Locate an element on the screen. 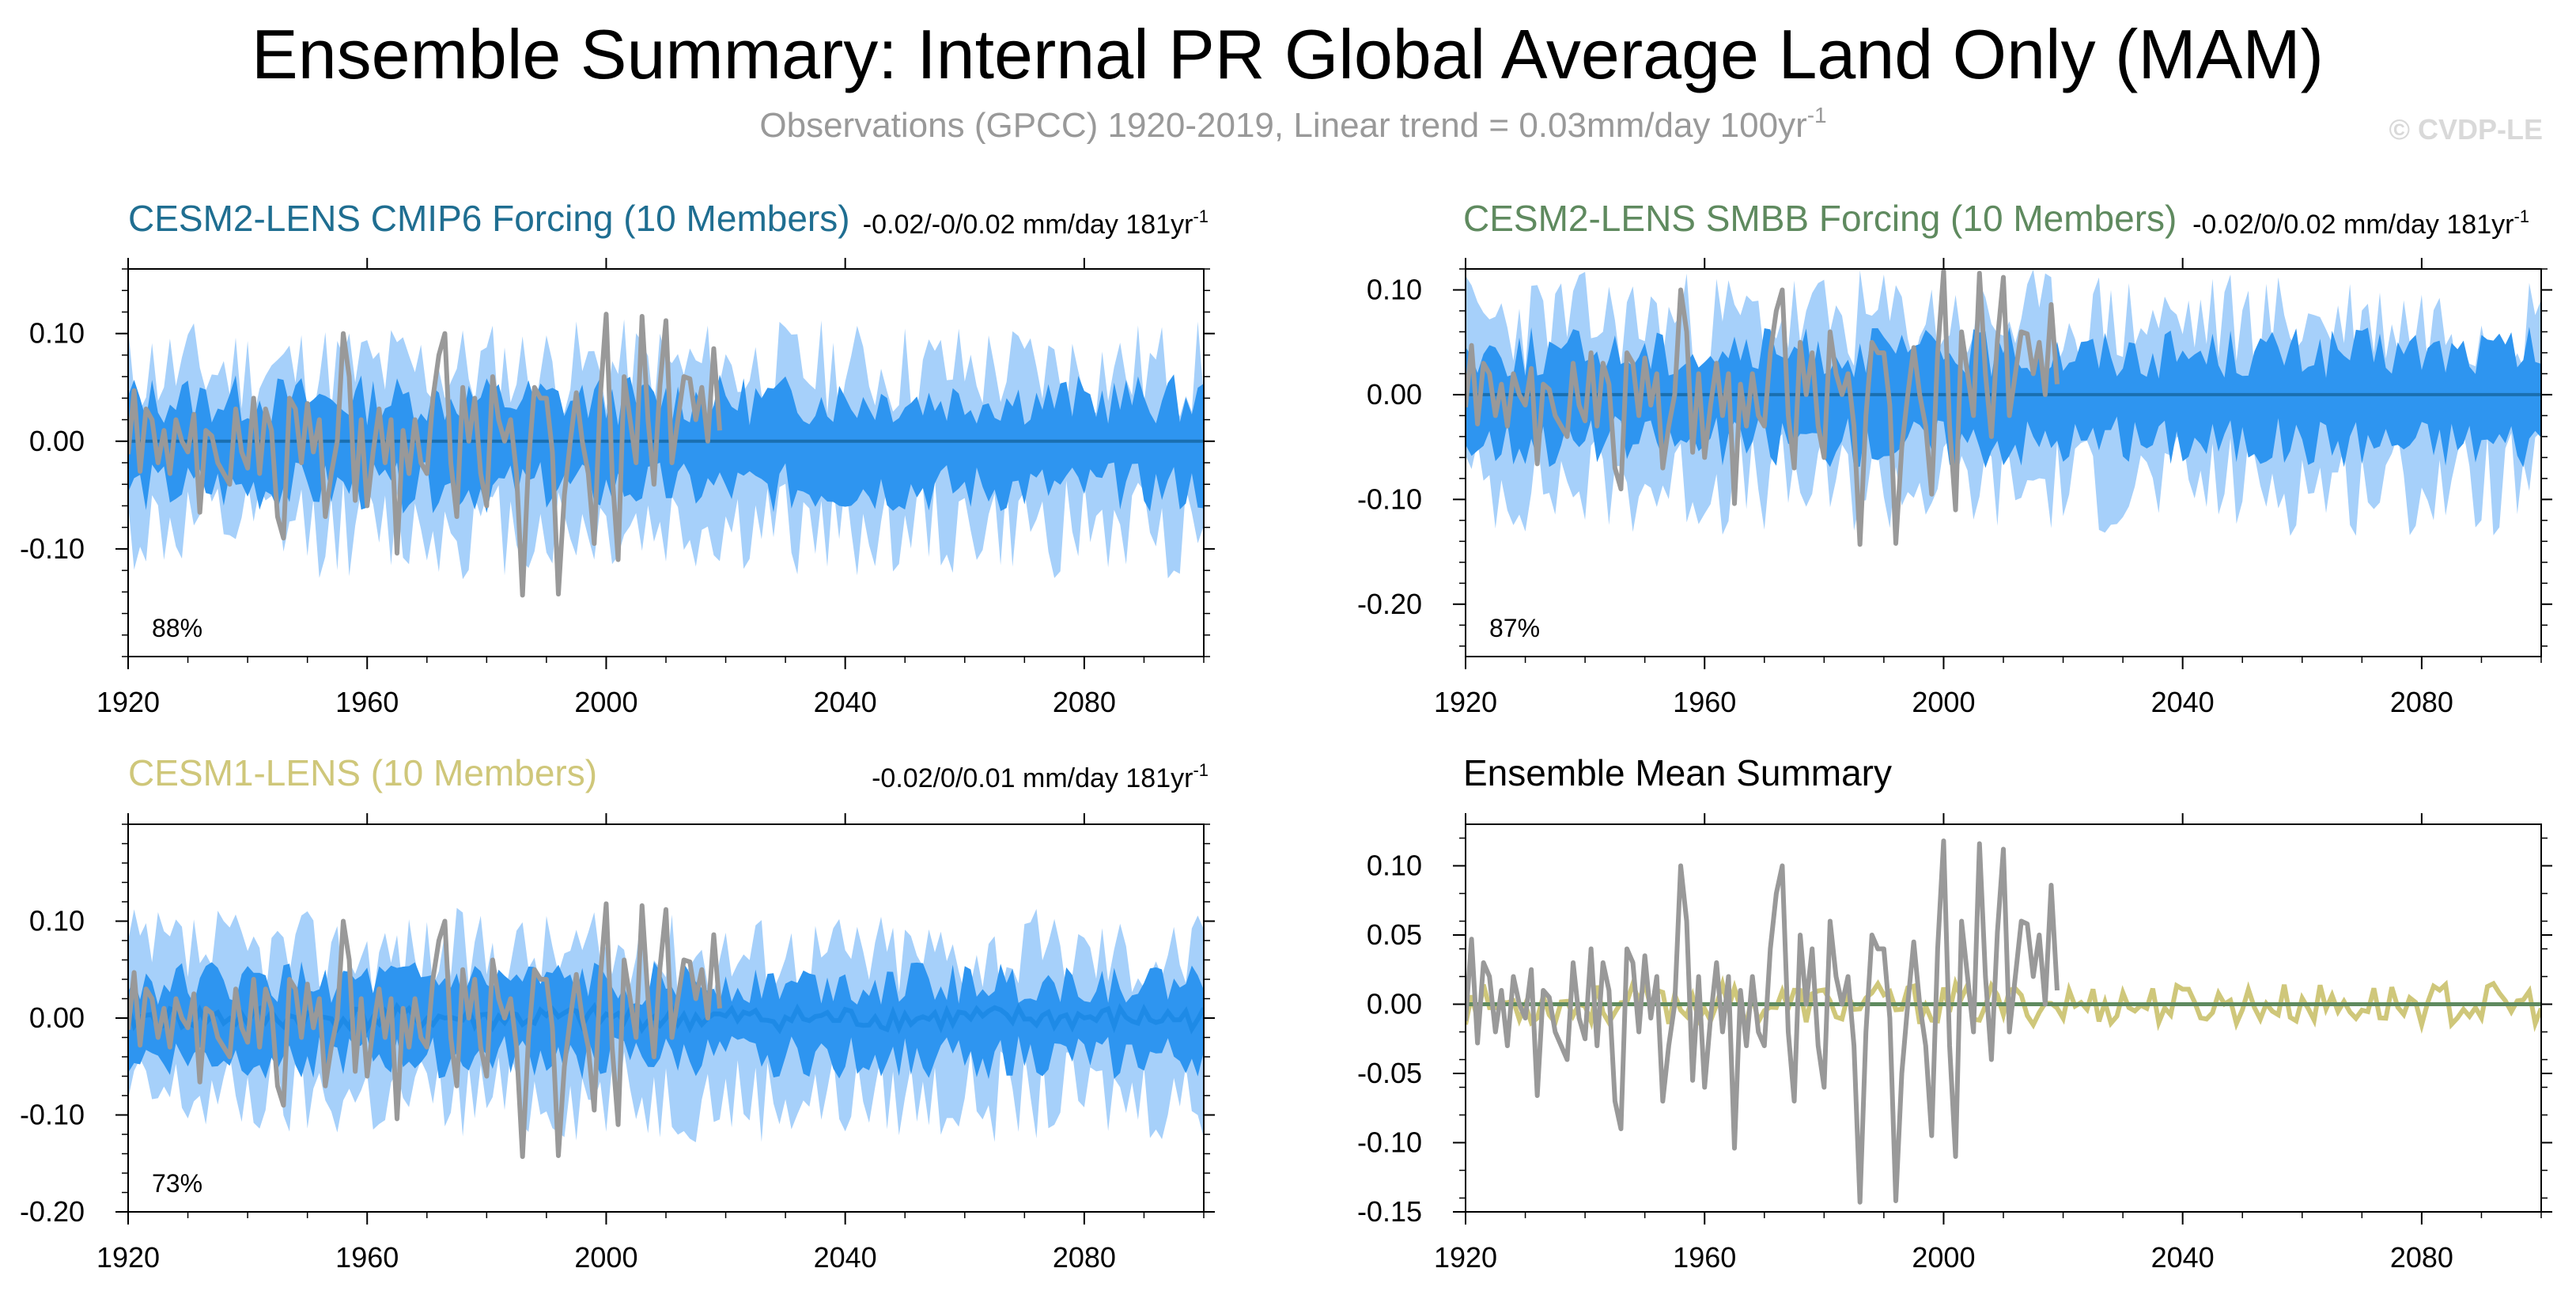  panel-title: CESM2-LENS CMIP6 Forcing (10 Members) is located at coordinates (489, 218).